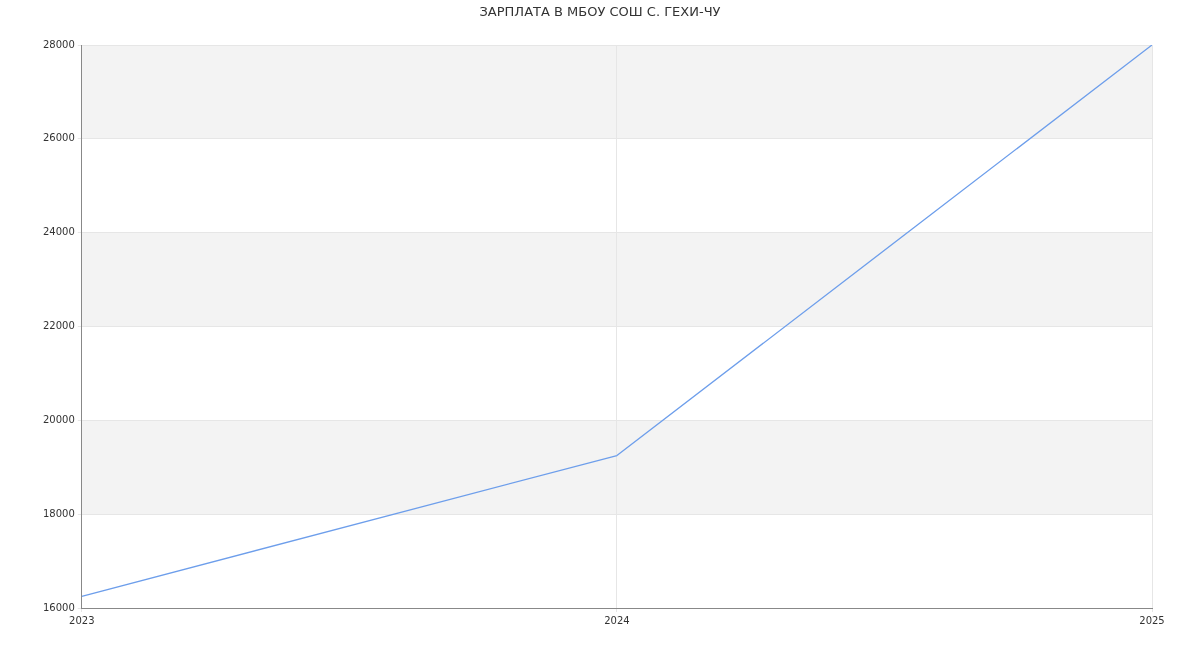  Describe the element at coordinates (82, 620) in the screenshot. I see `x-tick-label: 2023` at that location.